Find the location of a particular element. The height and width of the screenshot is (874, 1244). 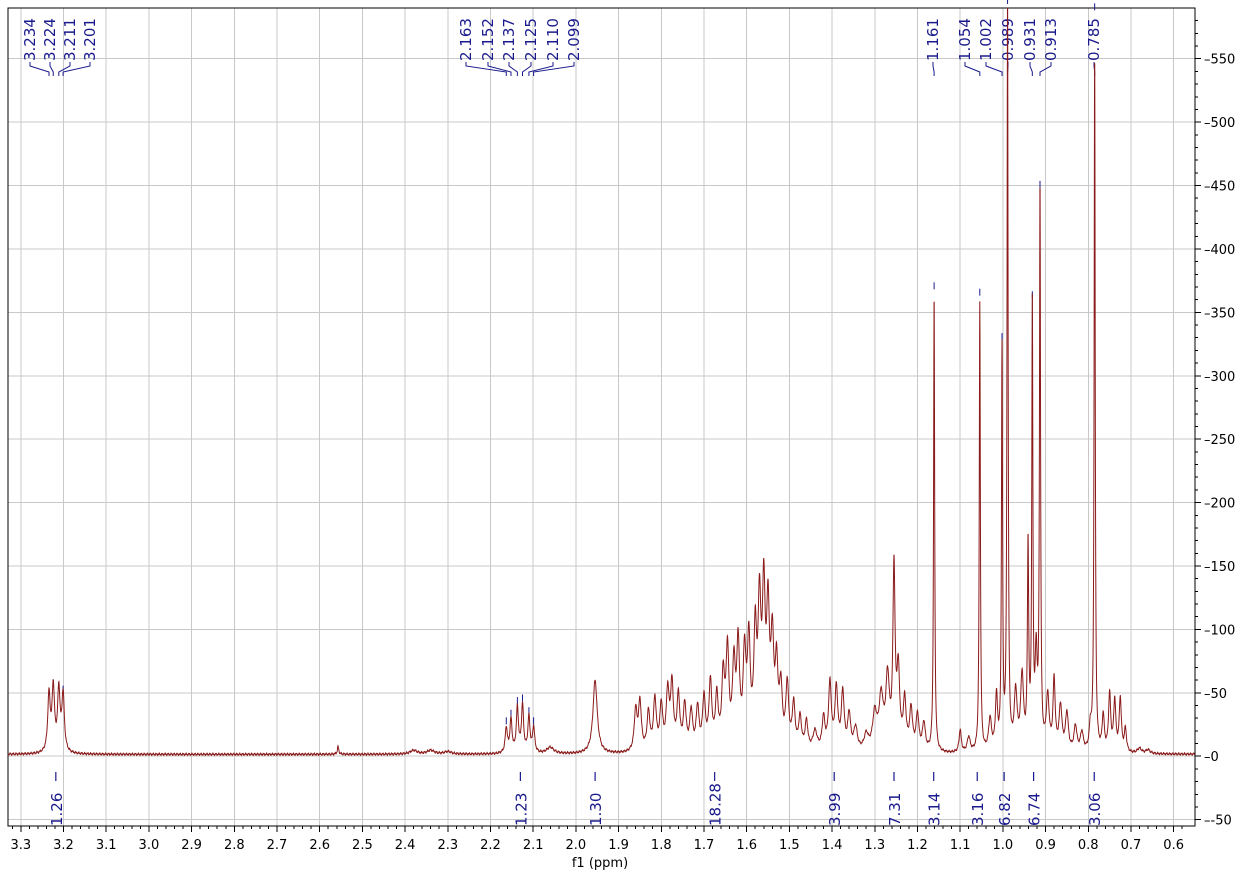

x-tick-label: 2.4 is located at coordinates (405, 845).